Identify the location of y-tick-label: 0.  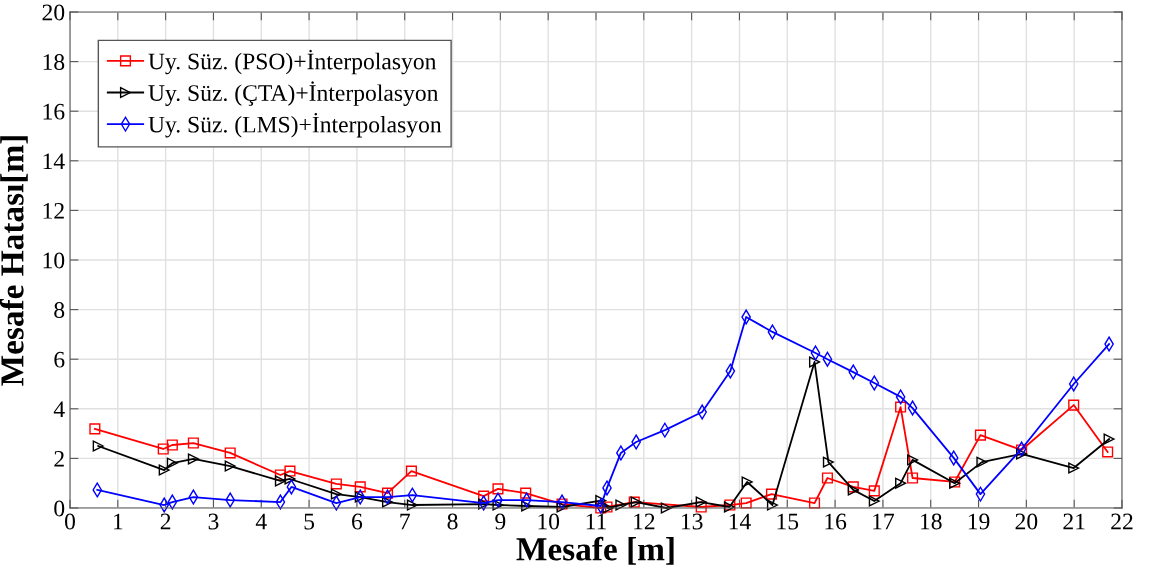
(59, 508).